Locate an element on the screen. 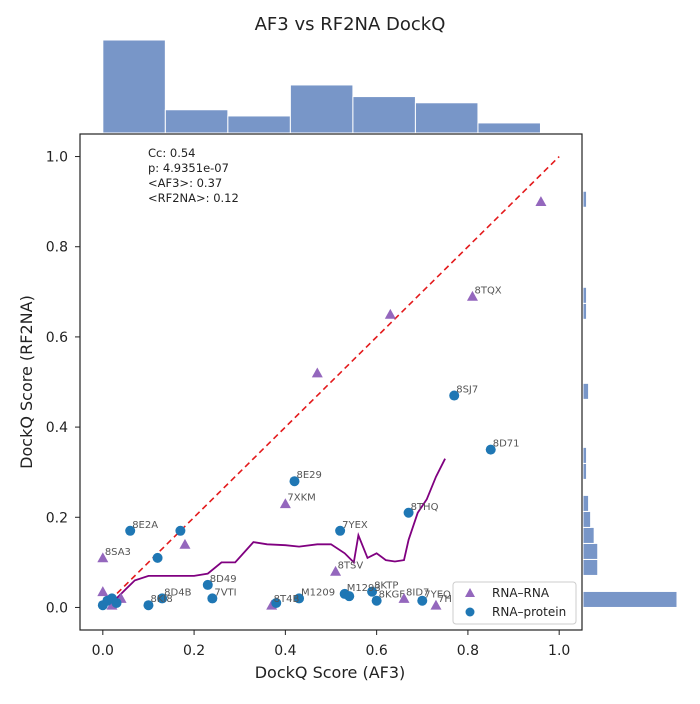 This screenshot has height=704, width=700. point-label: 8T4B is located at coordinates (287, 599).